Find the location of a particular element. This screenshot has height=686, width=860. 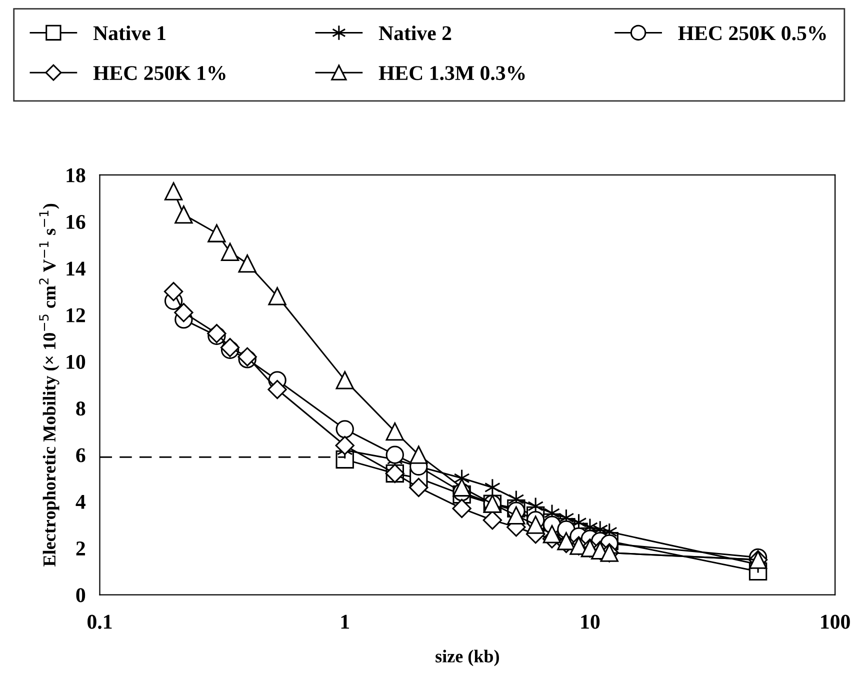

x-tick-label: 0.1 is located at coordinates (100, 621).